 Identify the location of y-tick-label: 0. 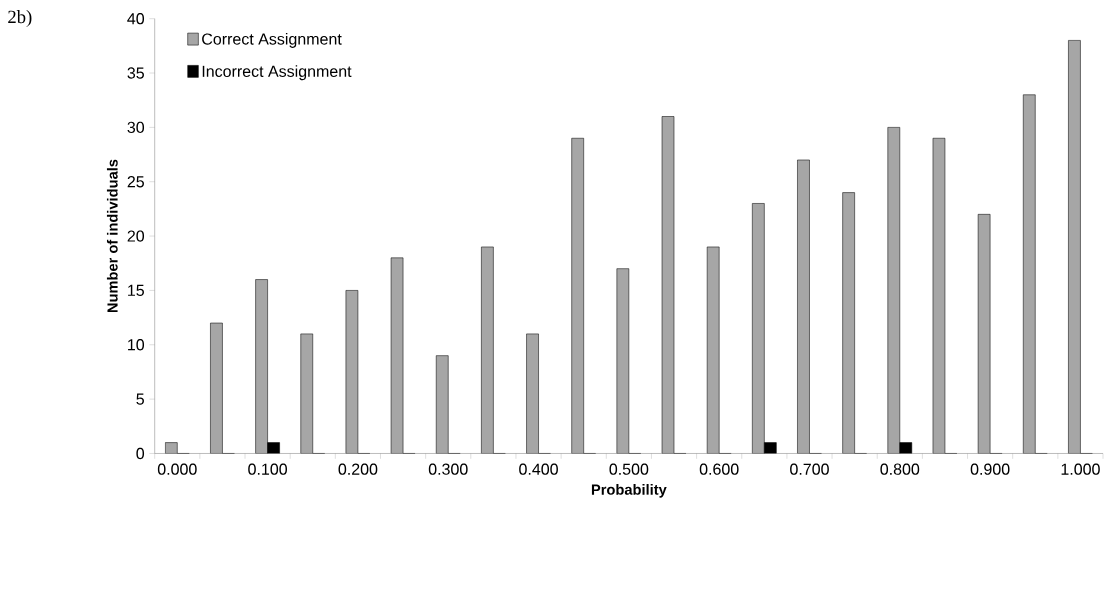
(140, 454).